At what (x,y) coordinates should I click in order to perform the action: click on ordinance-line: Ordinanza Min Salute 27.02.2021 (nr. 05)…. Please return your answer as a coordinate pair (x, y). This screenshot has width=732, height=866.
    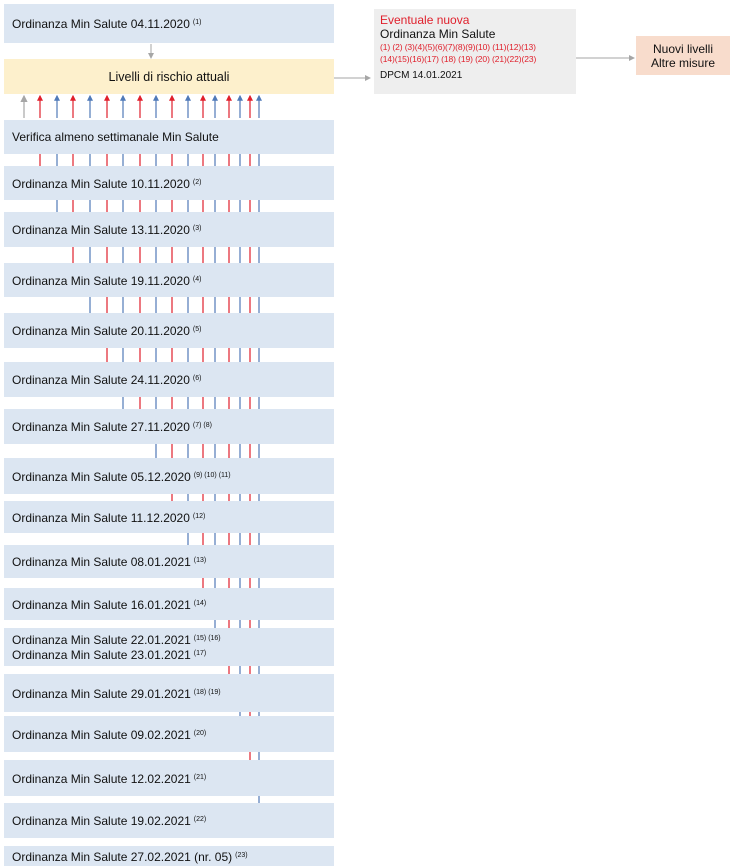
    Looking at the image, I should click on (173, 856).